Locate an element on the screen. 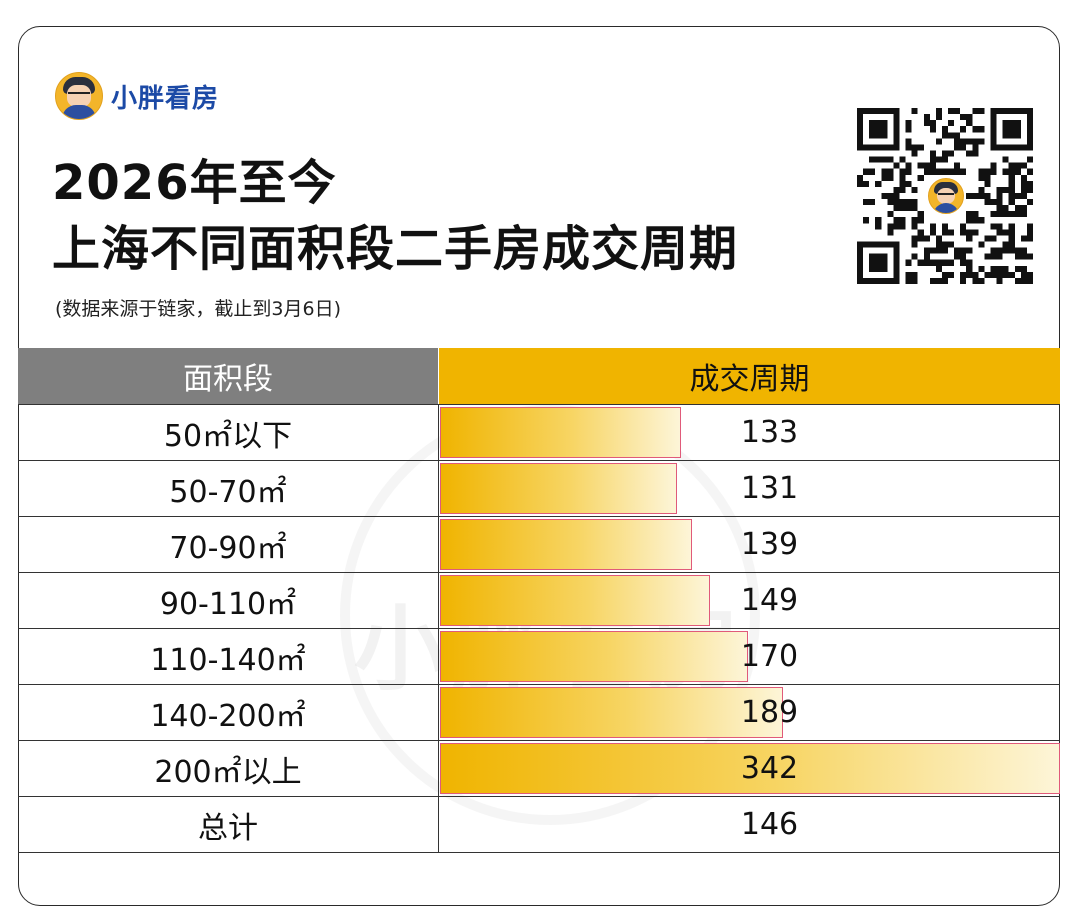 The width and height of the screenshot is (1080, 906). cycle-cell: 131 is located at coordinates (749, 488).